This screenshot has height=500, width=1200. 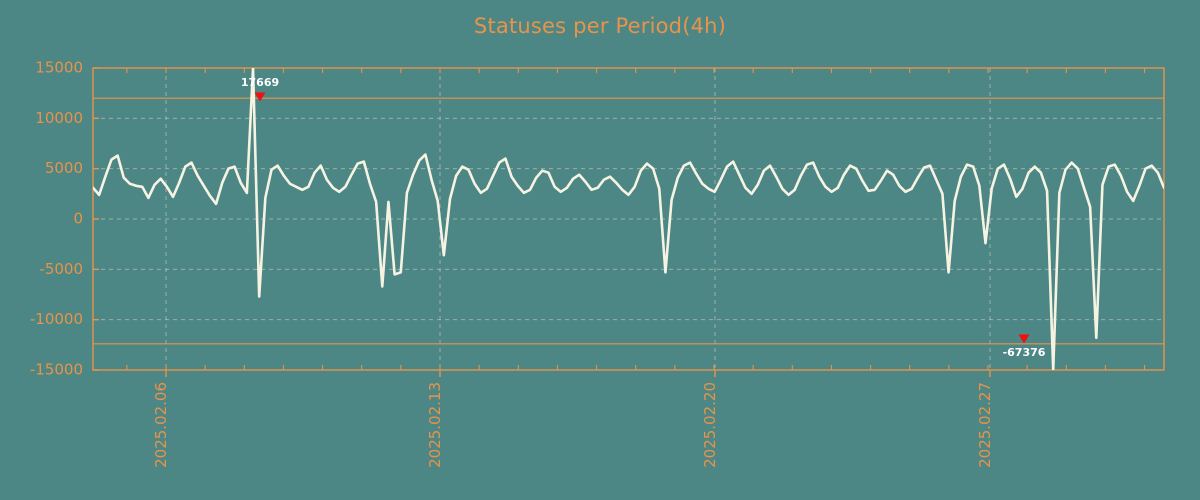 What do you see at coordinates (61, 269) in the screenshot?
I see `y-tick-label: -5000` at bounding box center [61, 269].